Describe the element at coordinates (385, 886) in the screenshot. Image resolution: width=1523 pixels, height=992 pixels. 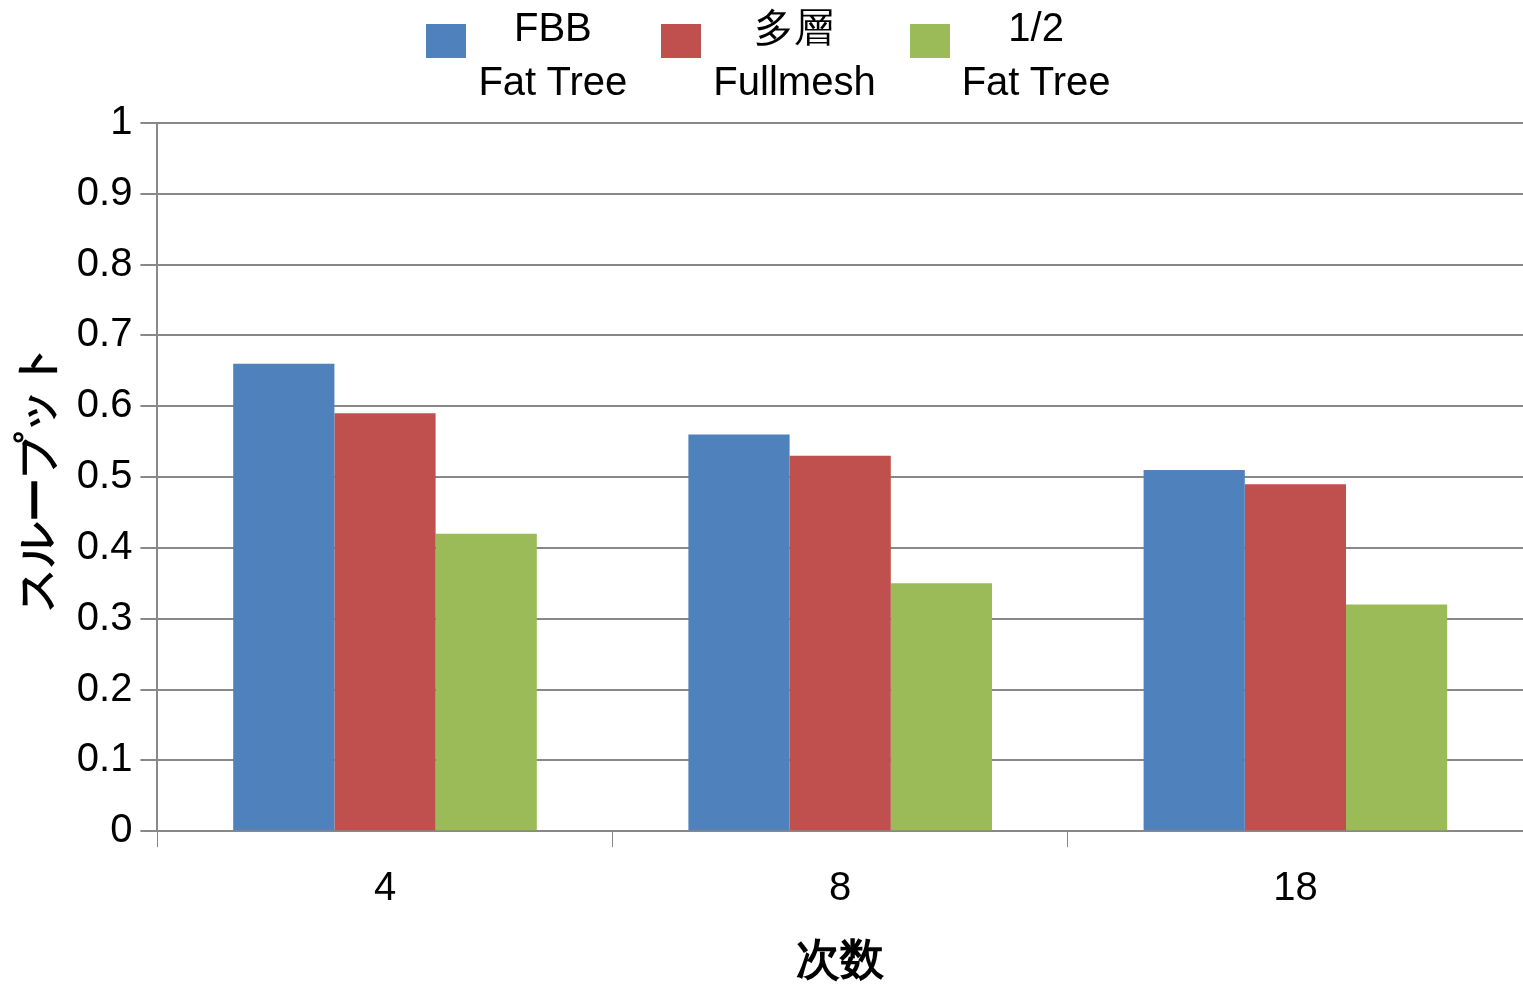
I see `x-tick-label: 4` at that location.